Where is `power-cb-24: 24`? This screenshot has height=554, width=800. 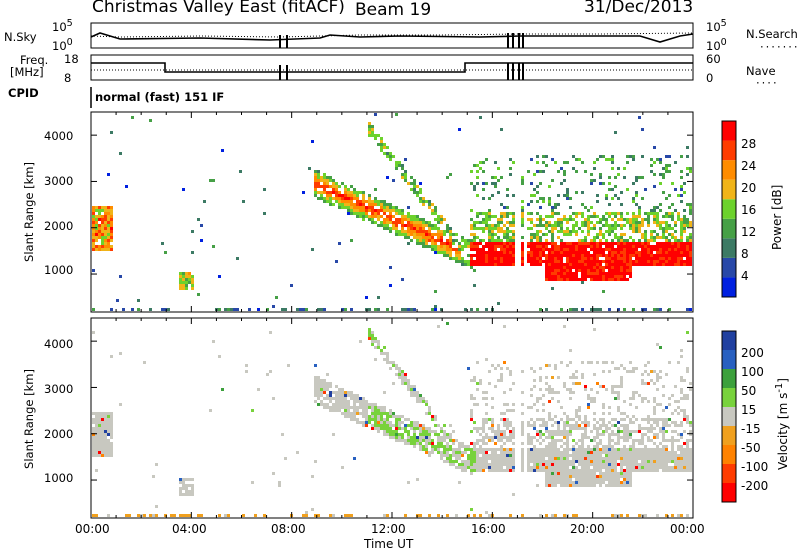
power-cb-24: 24 is located at coordinates (749, 166).